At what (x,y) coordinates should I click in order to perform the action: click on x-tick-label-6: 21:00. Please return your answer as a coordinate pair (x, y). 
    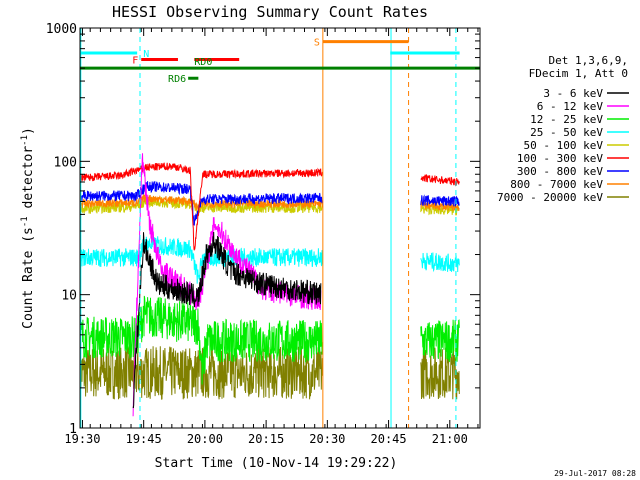
    Looking at the image, I should click on (450, 439).